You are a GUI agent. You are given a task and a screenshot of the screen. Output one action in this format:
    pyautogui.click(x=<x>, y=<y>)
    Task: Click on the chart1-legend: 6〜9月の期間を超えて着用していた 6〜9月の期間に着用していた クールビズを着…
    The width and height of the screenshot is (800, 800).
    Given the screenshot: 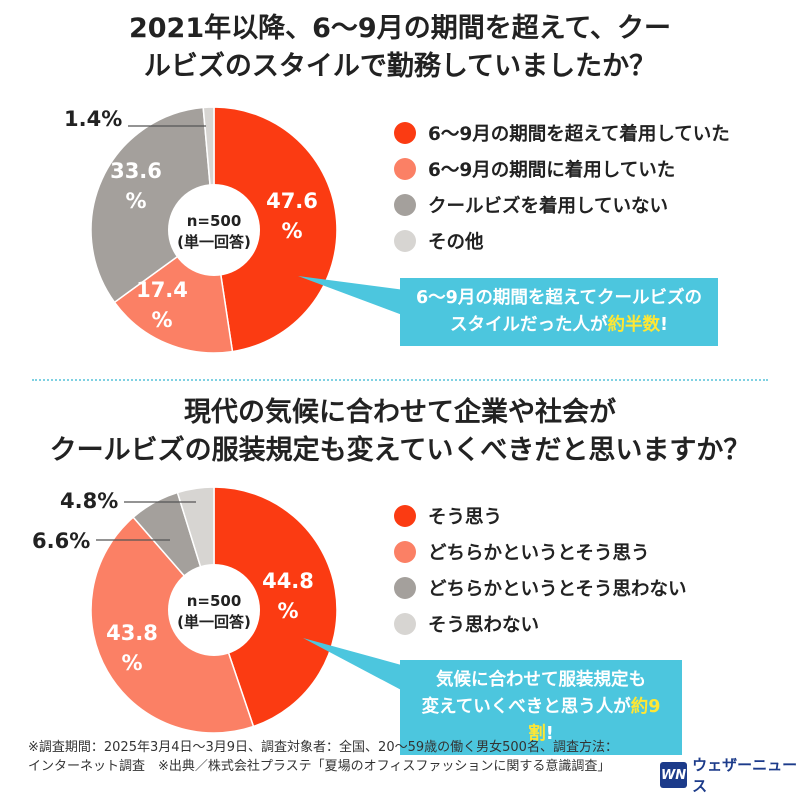 What is the action you would take?
    pyautogui.click(x=562, y=187)
    